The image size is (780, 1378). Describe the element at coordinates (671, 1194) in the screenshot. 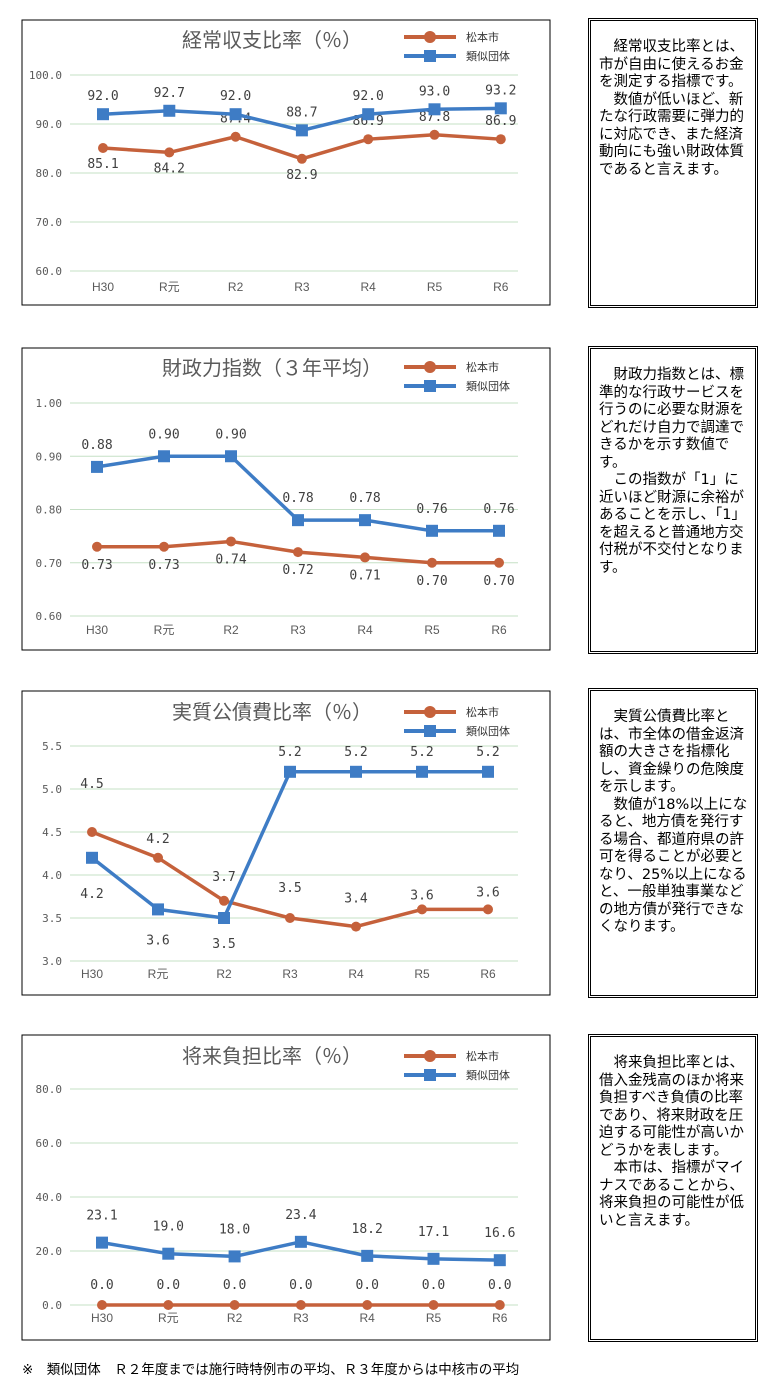

I see `description-paragraph: 本市は、指標がマイナスであることから、将来負担の可能性が低いと言えます。` at that location.